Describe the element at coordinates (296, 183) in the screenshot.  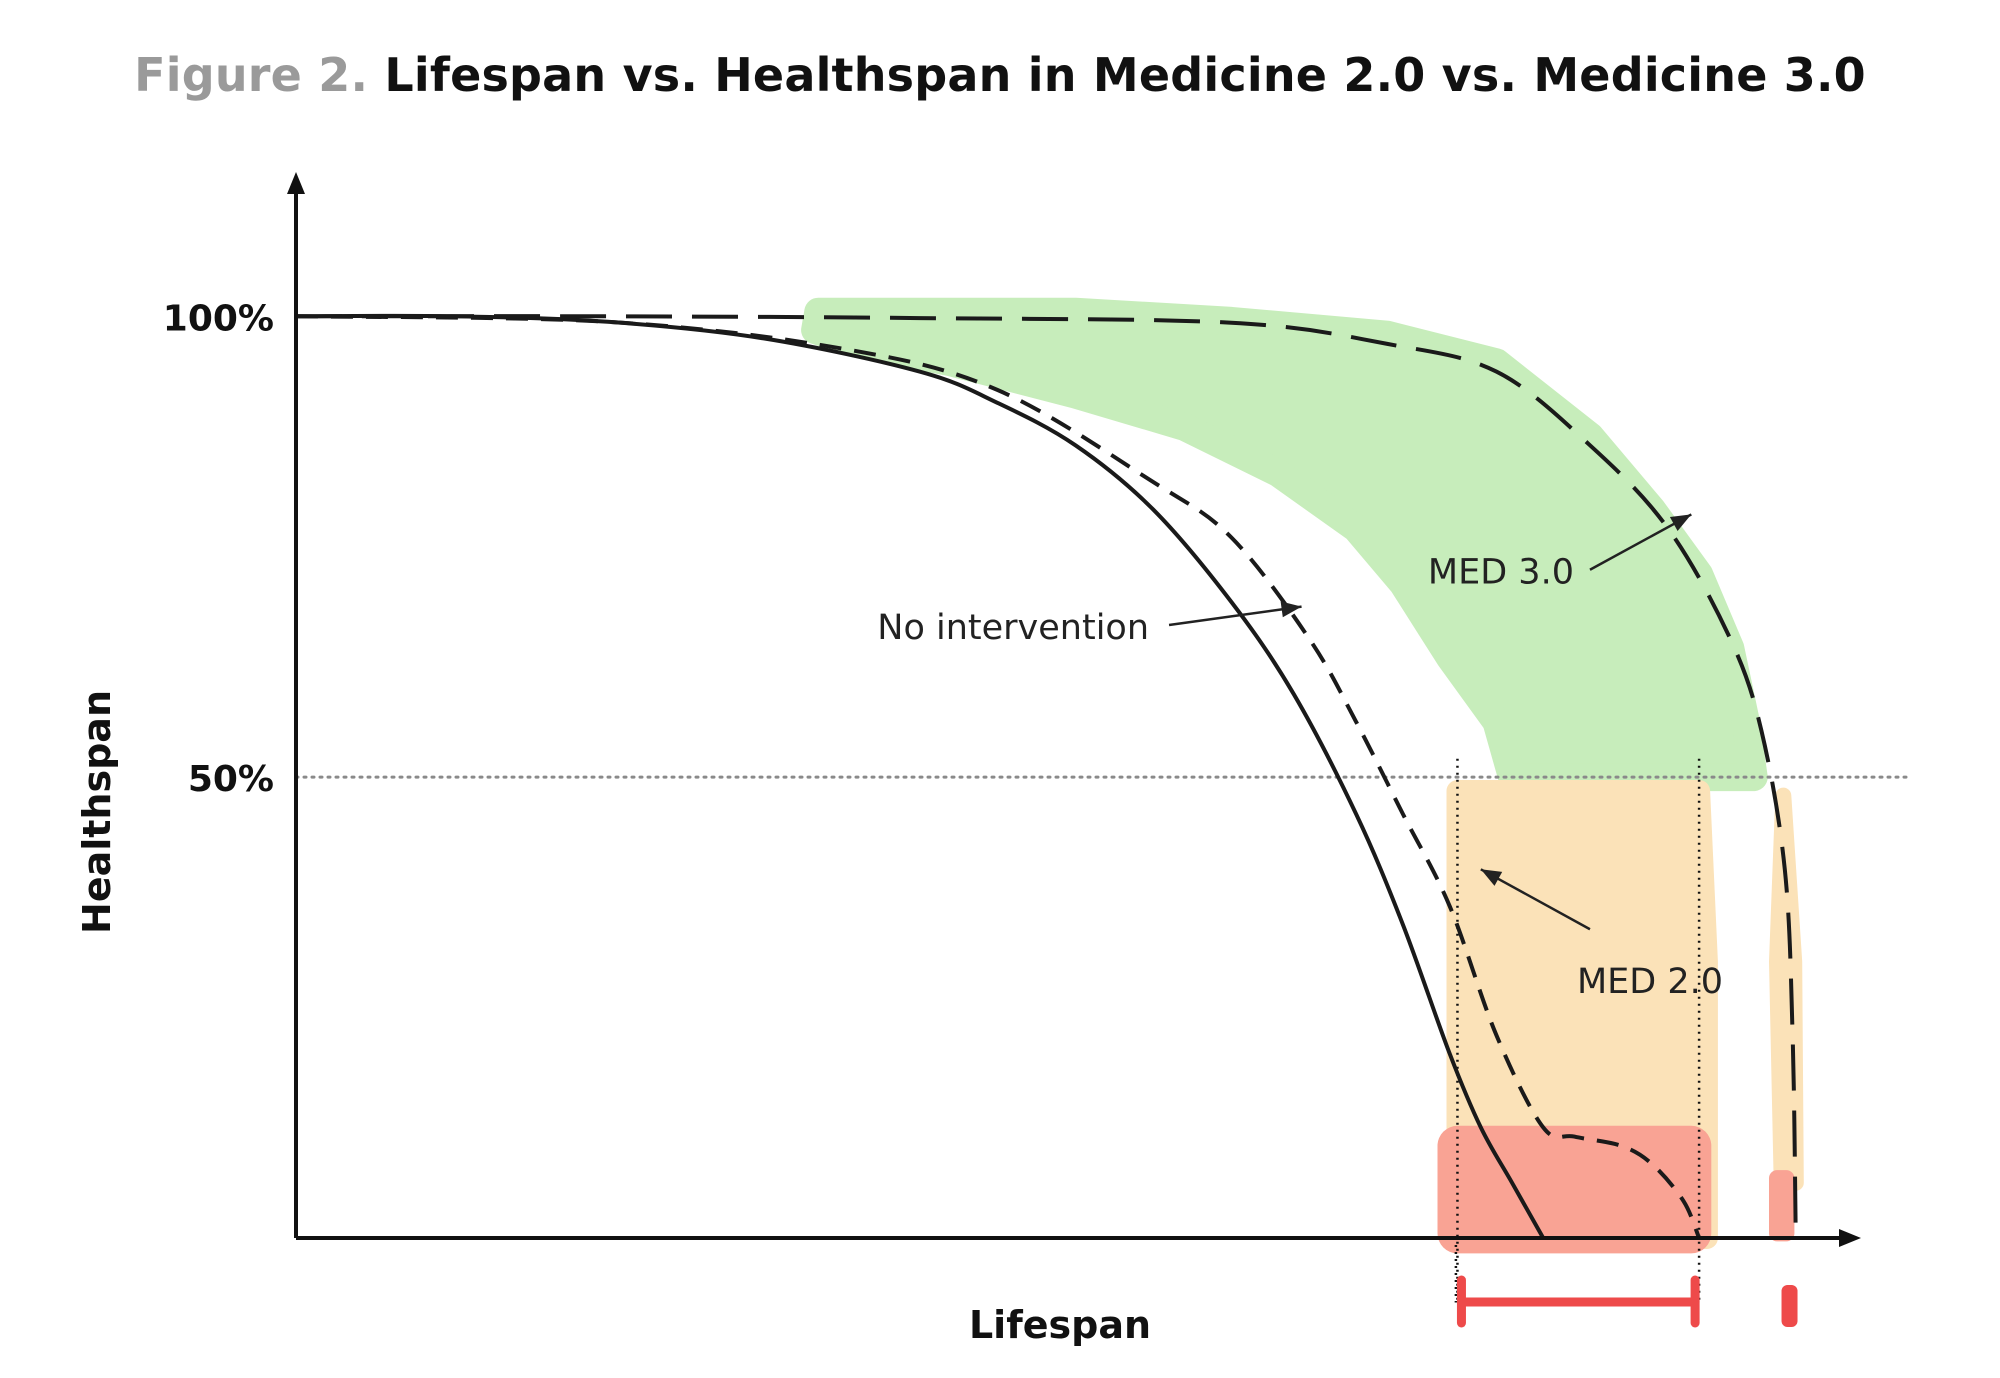
I see `y-axis-arrow` at that location.